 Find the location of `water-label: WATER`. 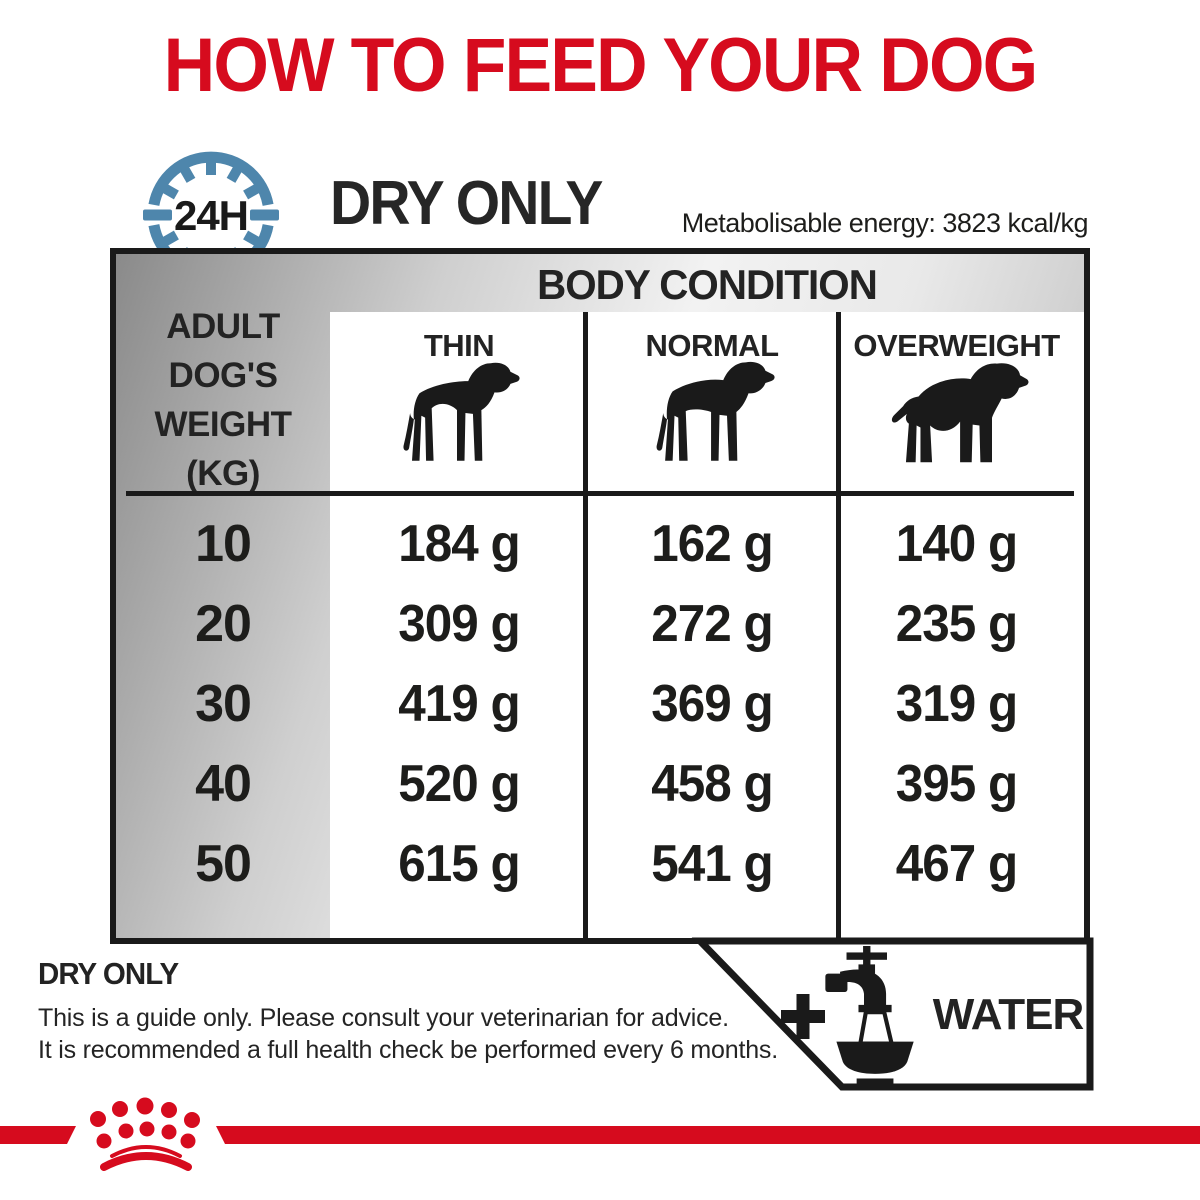

water-label: WATER is located at coordinates (1008, 1014).